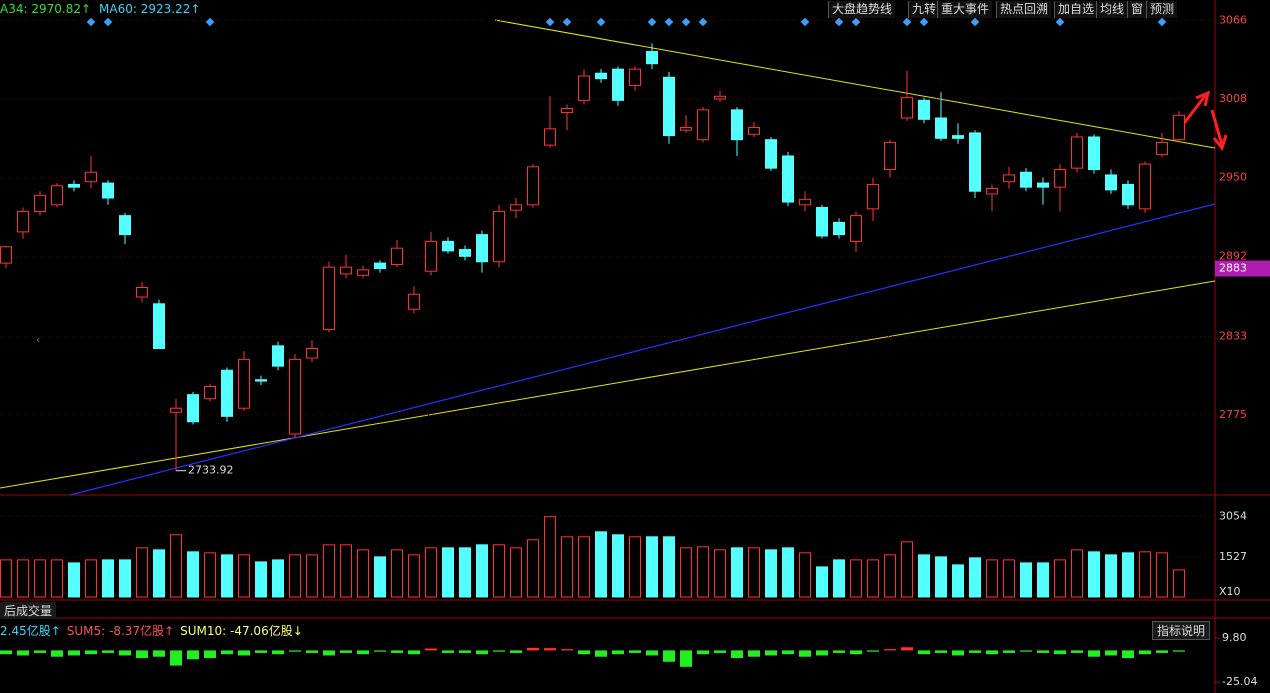  I want to click on toolbar-button: 重大事件, so click(965, 9).